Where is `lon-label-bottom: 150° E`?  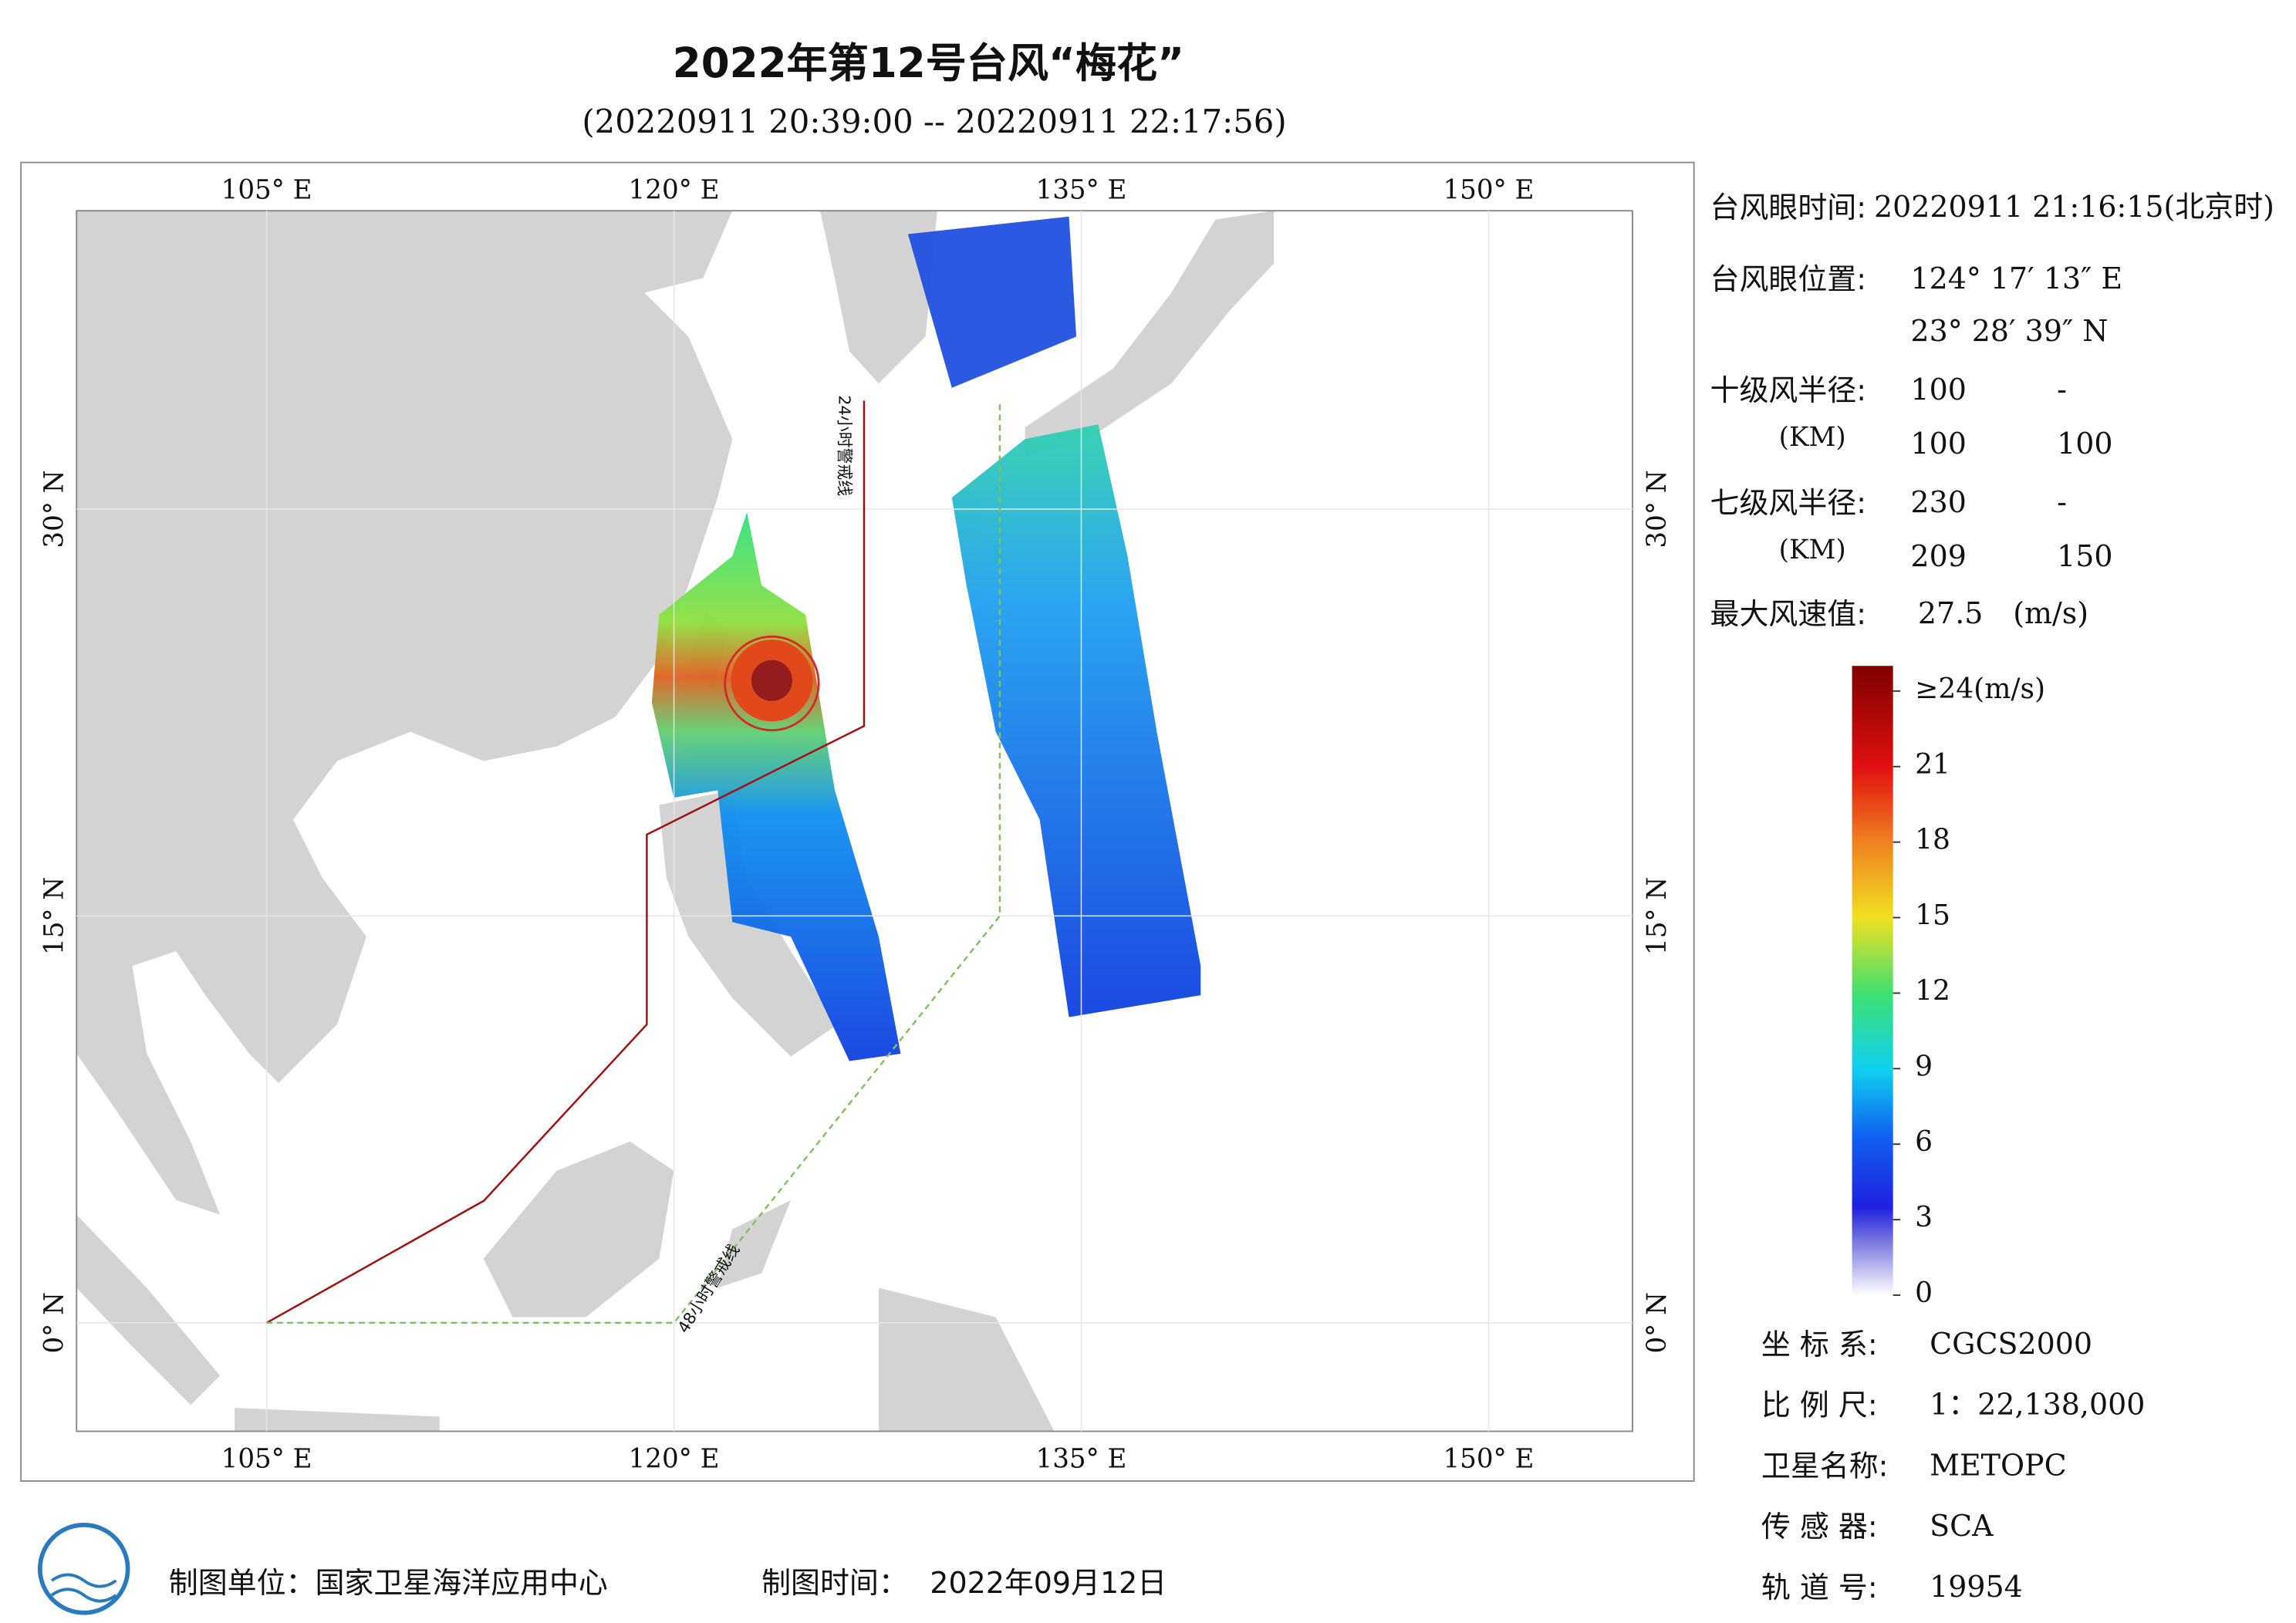 lon-label-bottom: 150° E is located at coordinates (1488, 1458).